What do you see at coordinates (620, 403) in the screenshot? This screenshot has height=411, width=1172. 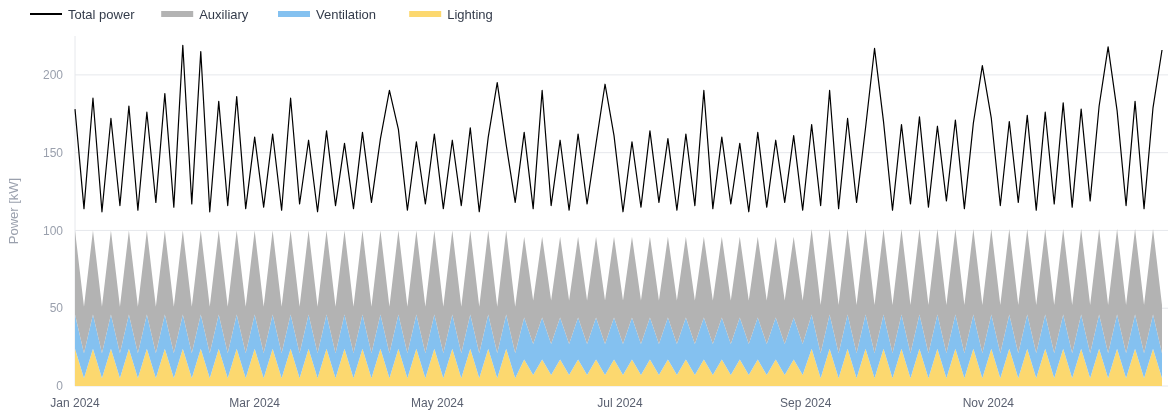 I see `x-tick-label: Jul 2024` at bounding box center [620, 403].